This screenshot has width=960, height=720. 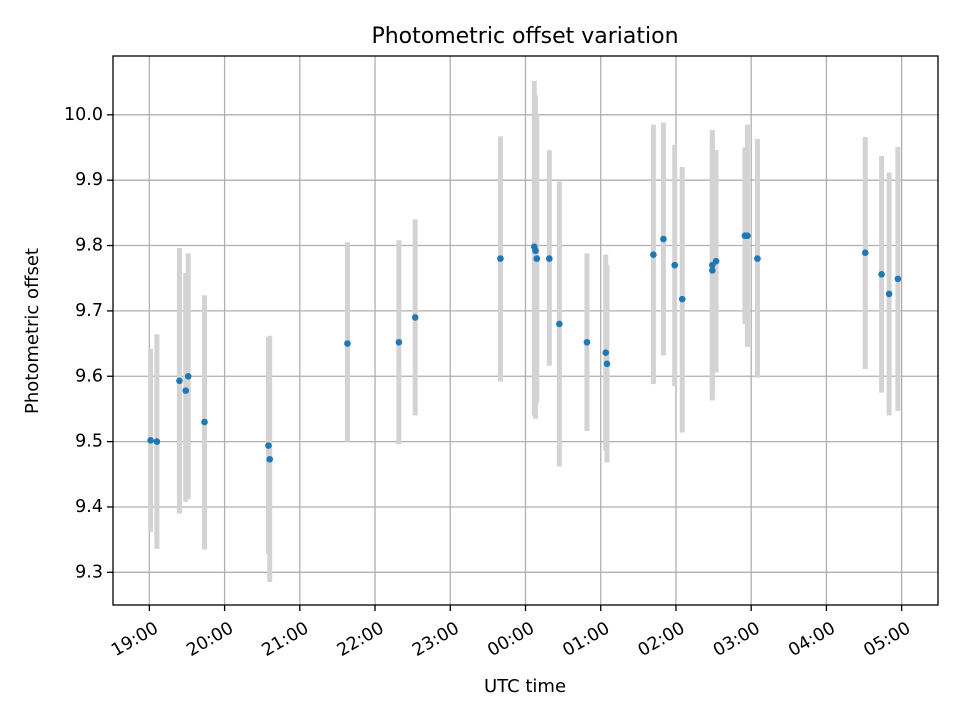 What do you see at coordinates (83, 115) in the screenshot?
I see `y-tick-label: 10.0` at bounding box center [83, 115].